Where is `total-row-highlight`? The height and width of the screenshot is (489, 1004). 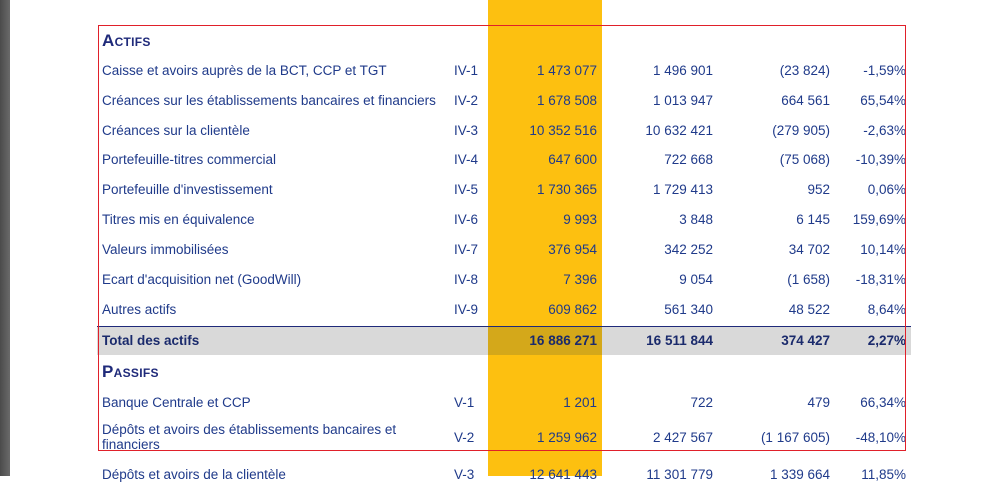
total-row-highlight is located at coordinates (545, 340).